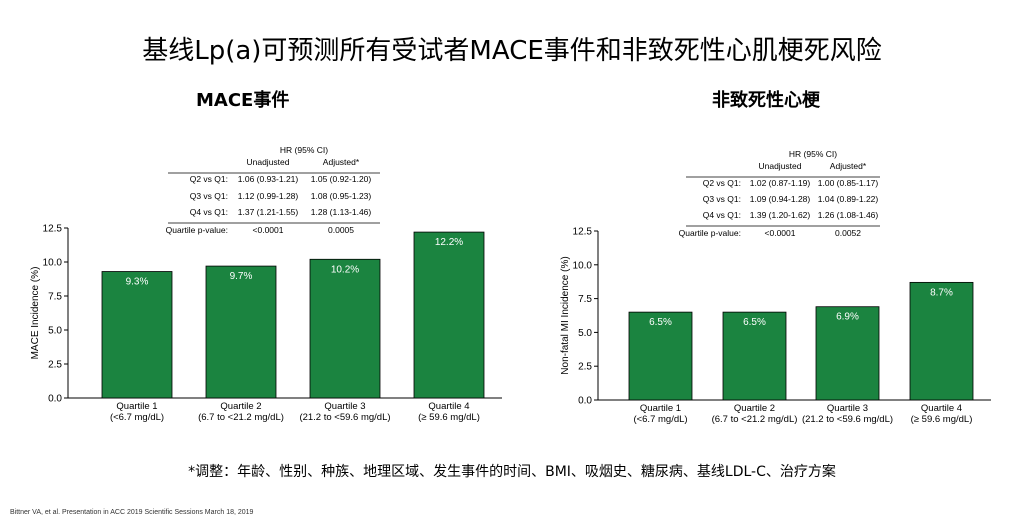 The height and width of the screenshot is (524, 1024). I want to click on hr-unadjusted-value: 1.39 (1.20-1.62), so click(780, 215).